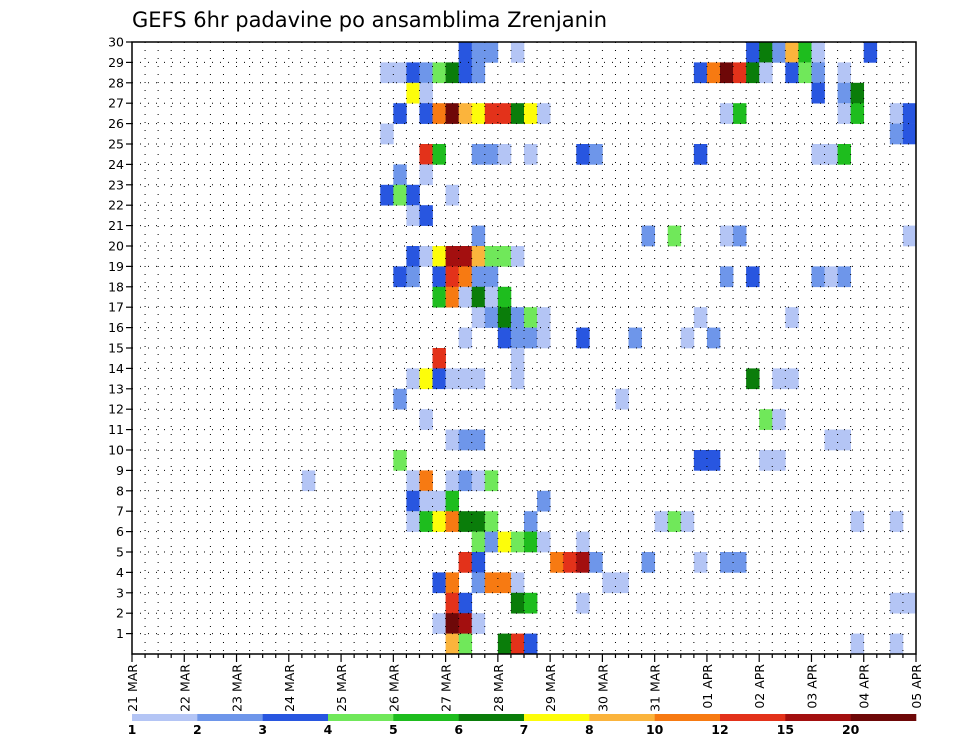 The height and width of the screenshot is (742, 960). What do you see at coordinates (655, 729) in the screenshot?
I see `legend-level-label: 10` at bounding box center [655, 729].